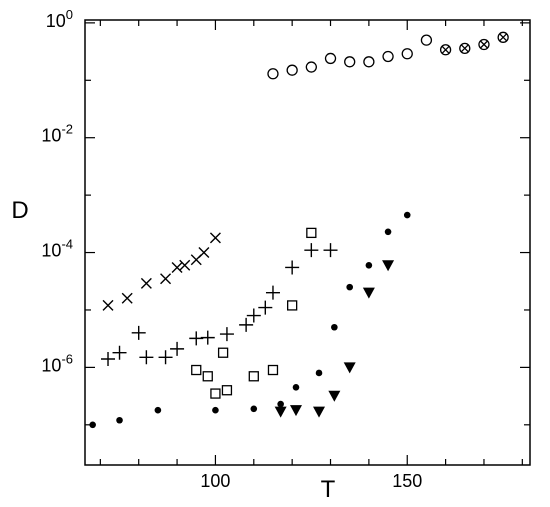 Image resolution: width=550 pixels, height=507 pixels. I want to click on x-tick-label: 100, so click(215, 481).